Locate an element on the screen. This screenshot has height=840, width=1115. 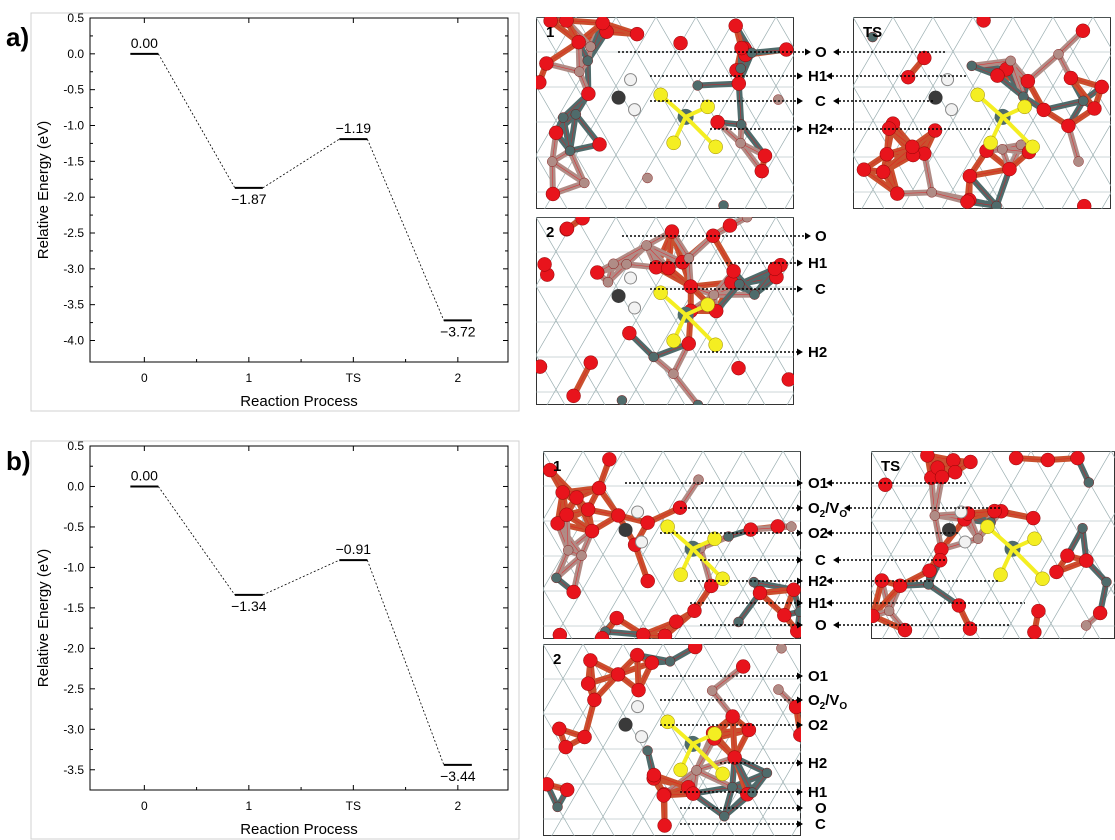
chart-a-xlabel: Reaction Process is located at coordinates (299, 401).